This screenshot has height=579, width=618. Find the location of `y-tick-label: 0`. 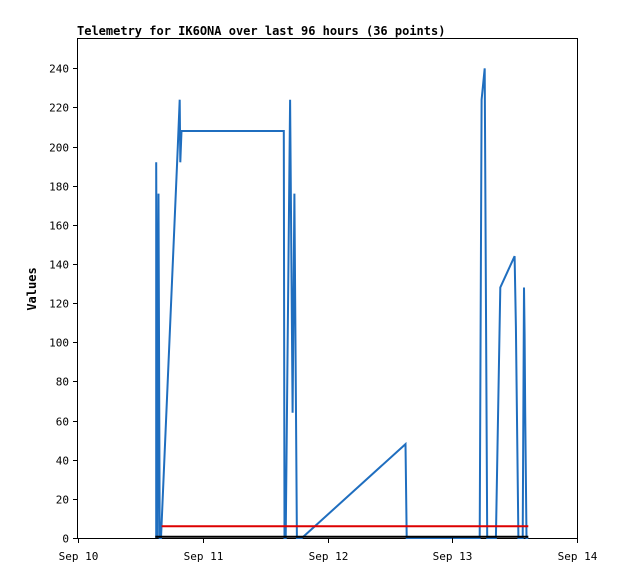

y-tick-label: 0 is located at coordinates (65, 539).